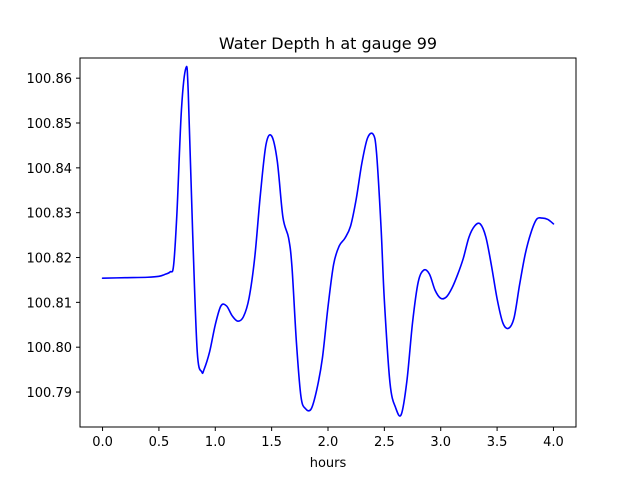 This screenshot has height=480, width=640. What do you see at coordinates (215, 442) in the screenshot?
I see `x-tick-label: 1.0` at bounding box center [215, 442].